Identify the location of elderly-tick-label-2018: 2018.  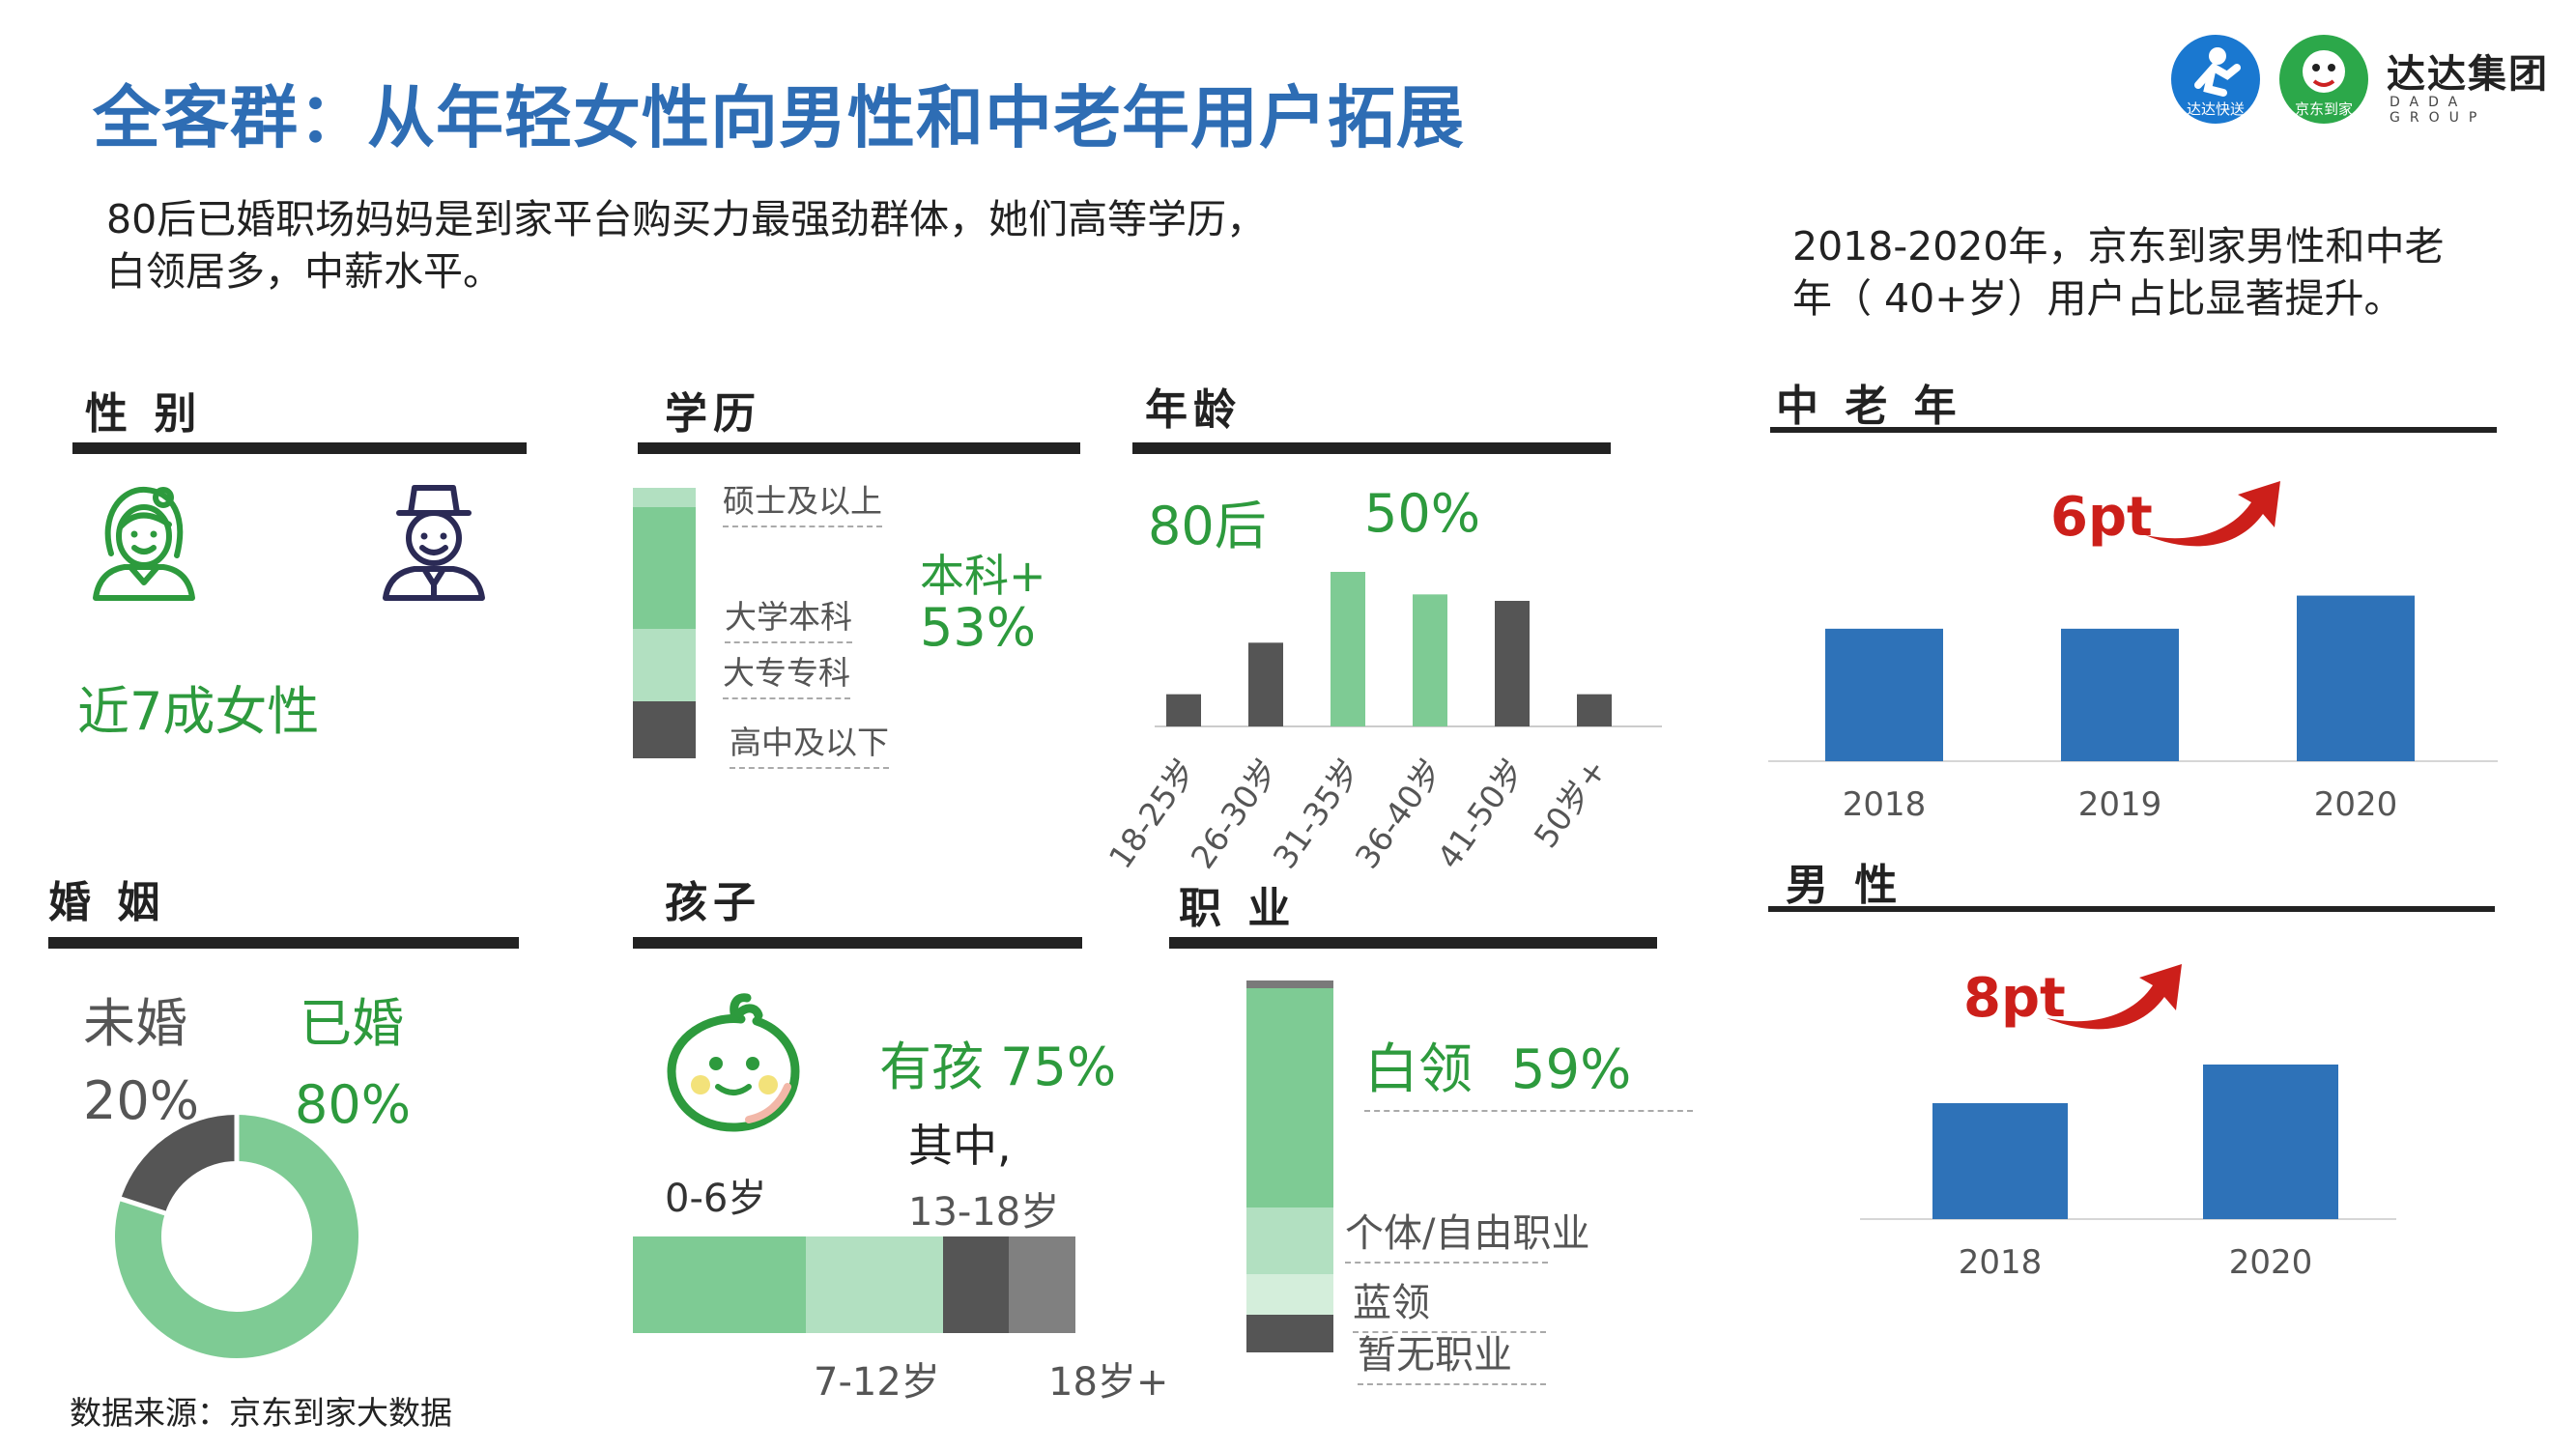
(1885, 804).